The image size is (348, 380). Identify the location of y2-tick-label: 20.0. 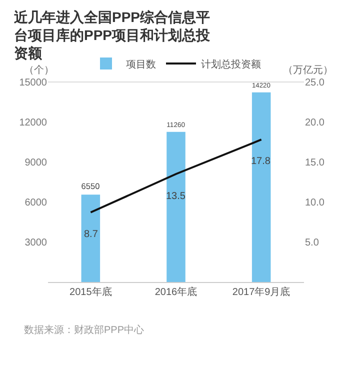
(315, 123).